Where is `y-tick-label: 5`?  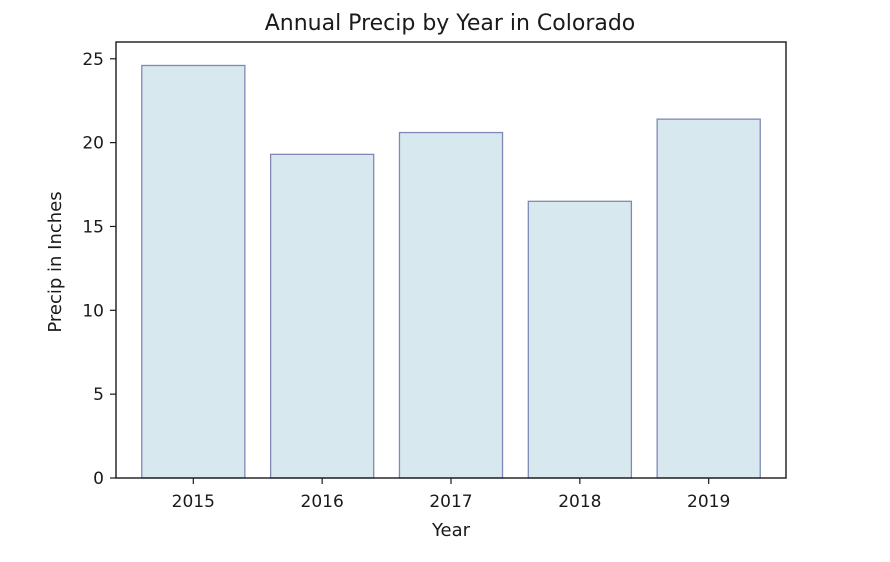
y-tick-label: 5 is located at coordinates (98, 395).